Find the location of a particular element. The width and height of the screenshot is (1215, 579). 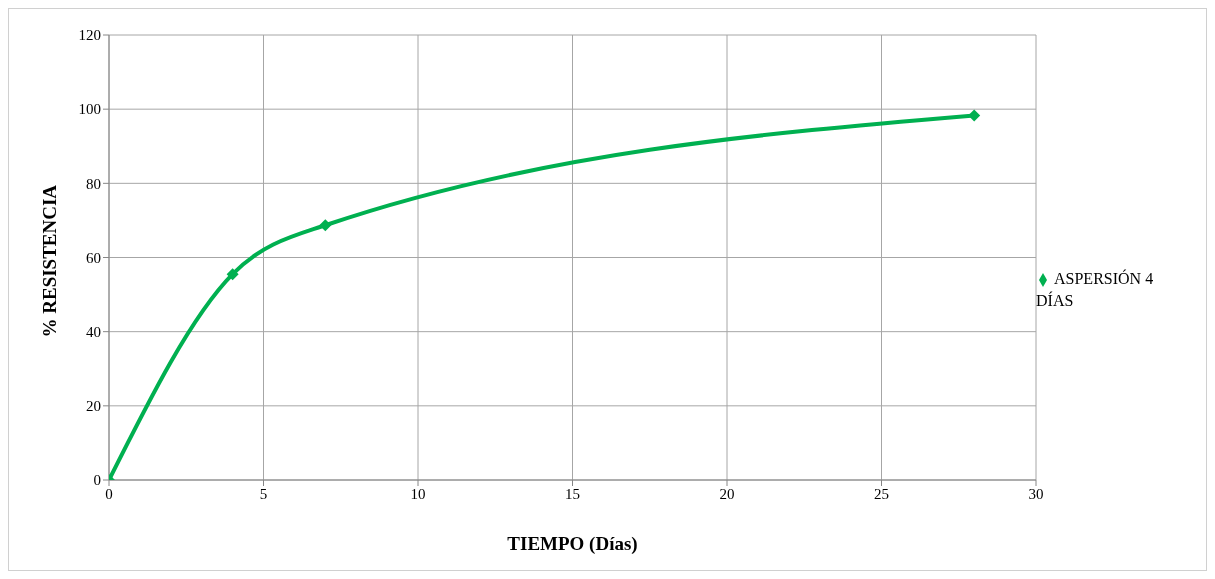

y-tick-label: 120 is located at coordinates (89, 35).